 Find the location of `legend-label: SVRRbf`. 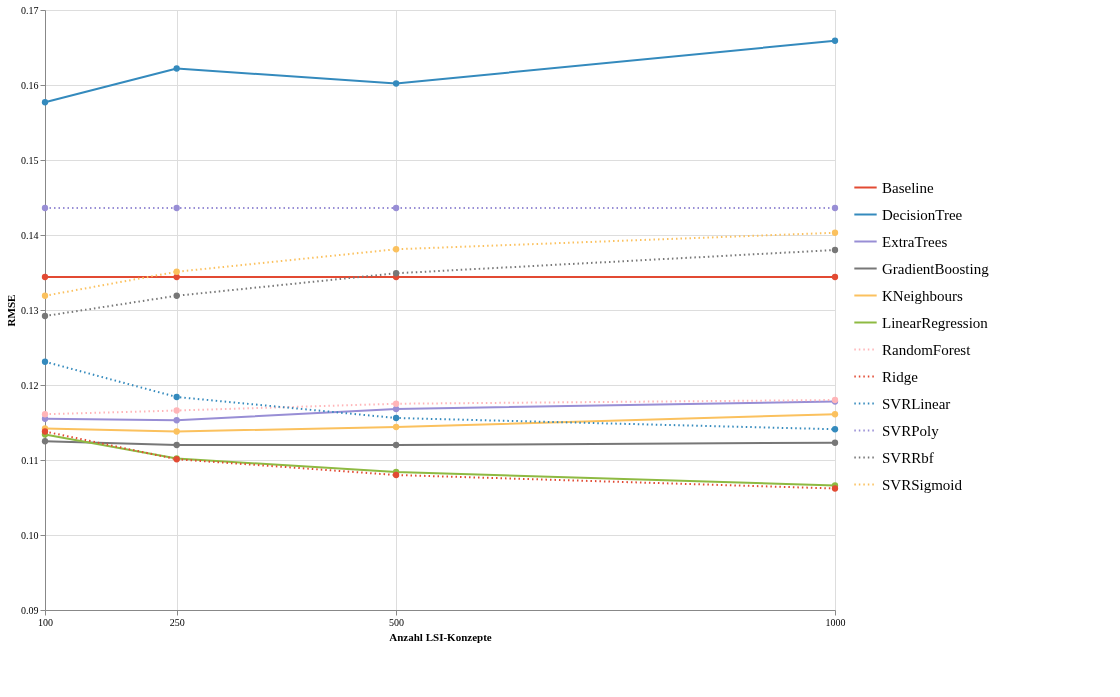

legend-label: SVRRbf is located at coordinates (908, 457).